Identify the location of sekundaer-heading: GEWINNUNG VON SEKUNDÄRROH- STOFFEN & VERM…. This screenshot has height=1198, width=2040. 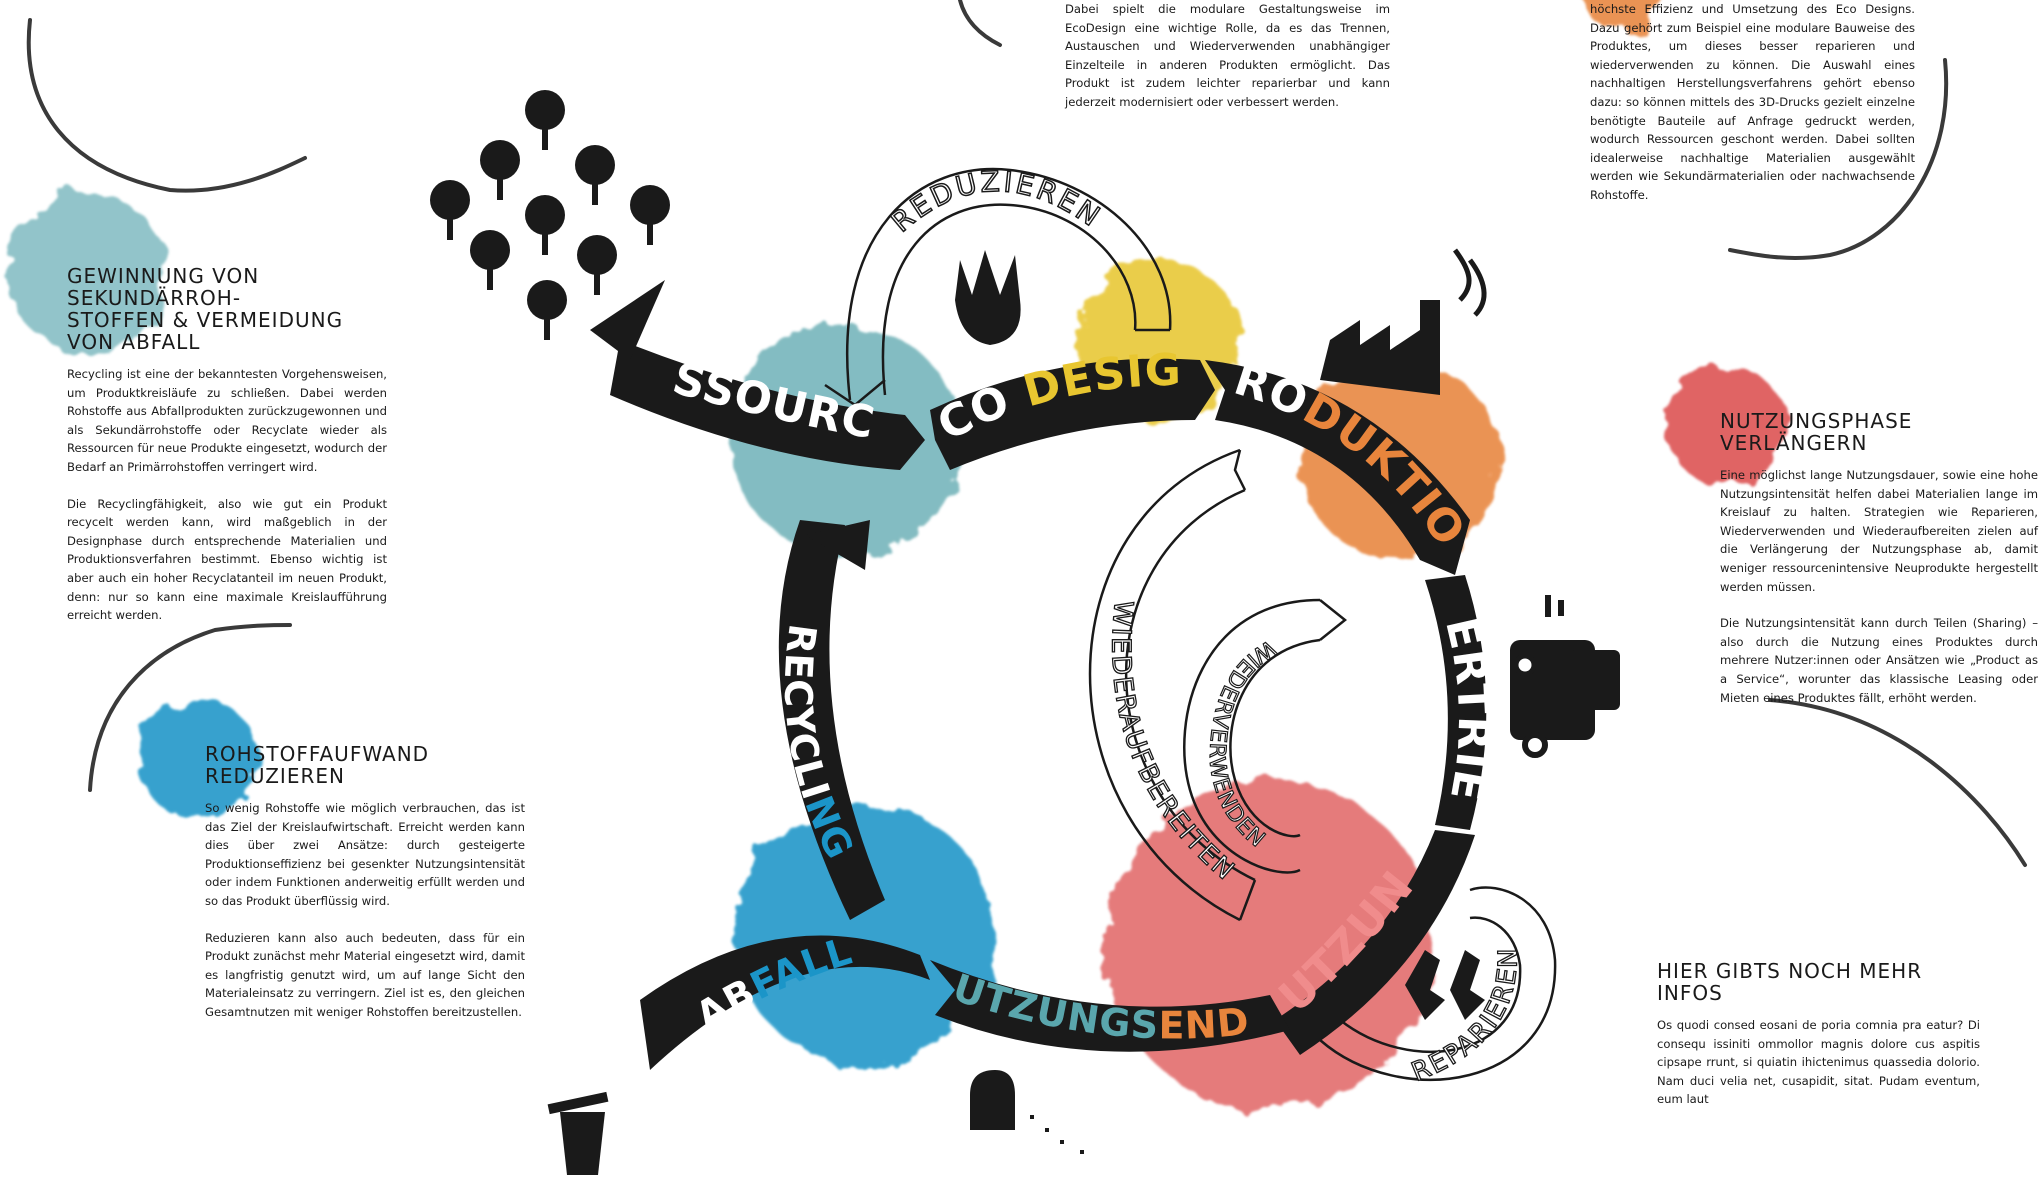
(227, 309).